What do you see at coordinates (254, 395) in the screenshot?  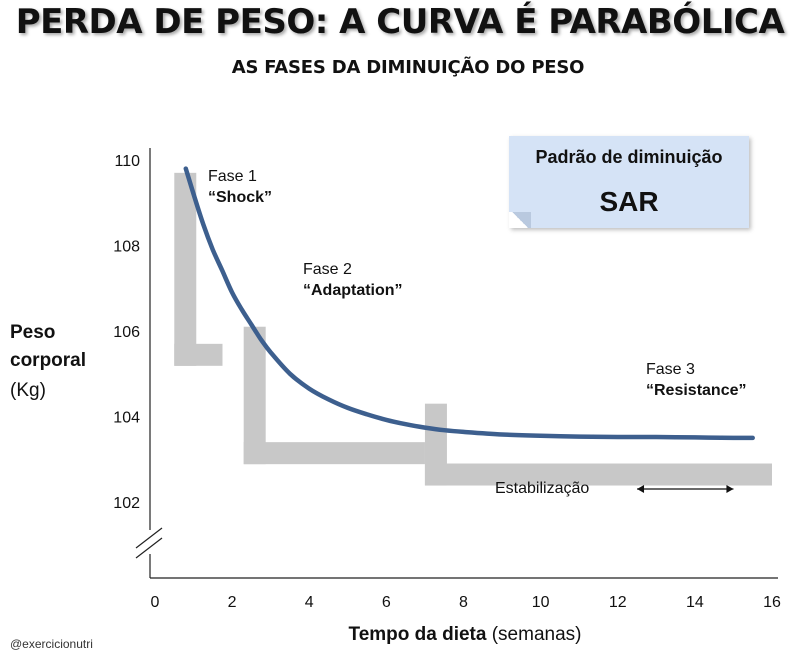 I see `phase-2-step-vertical` at bounding box center [254, 395].